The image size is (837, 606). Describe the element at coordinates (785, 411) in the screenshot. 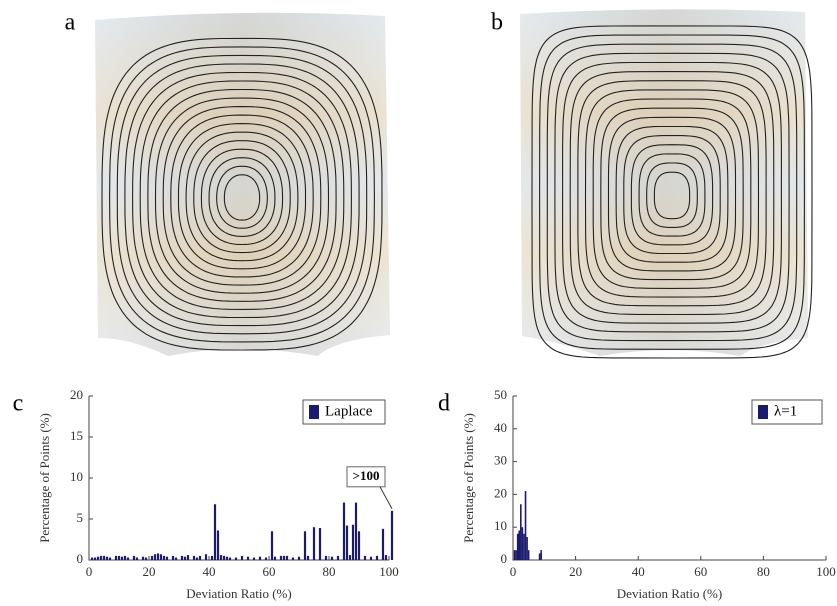

I see `legend-label: λ=1` at that location.